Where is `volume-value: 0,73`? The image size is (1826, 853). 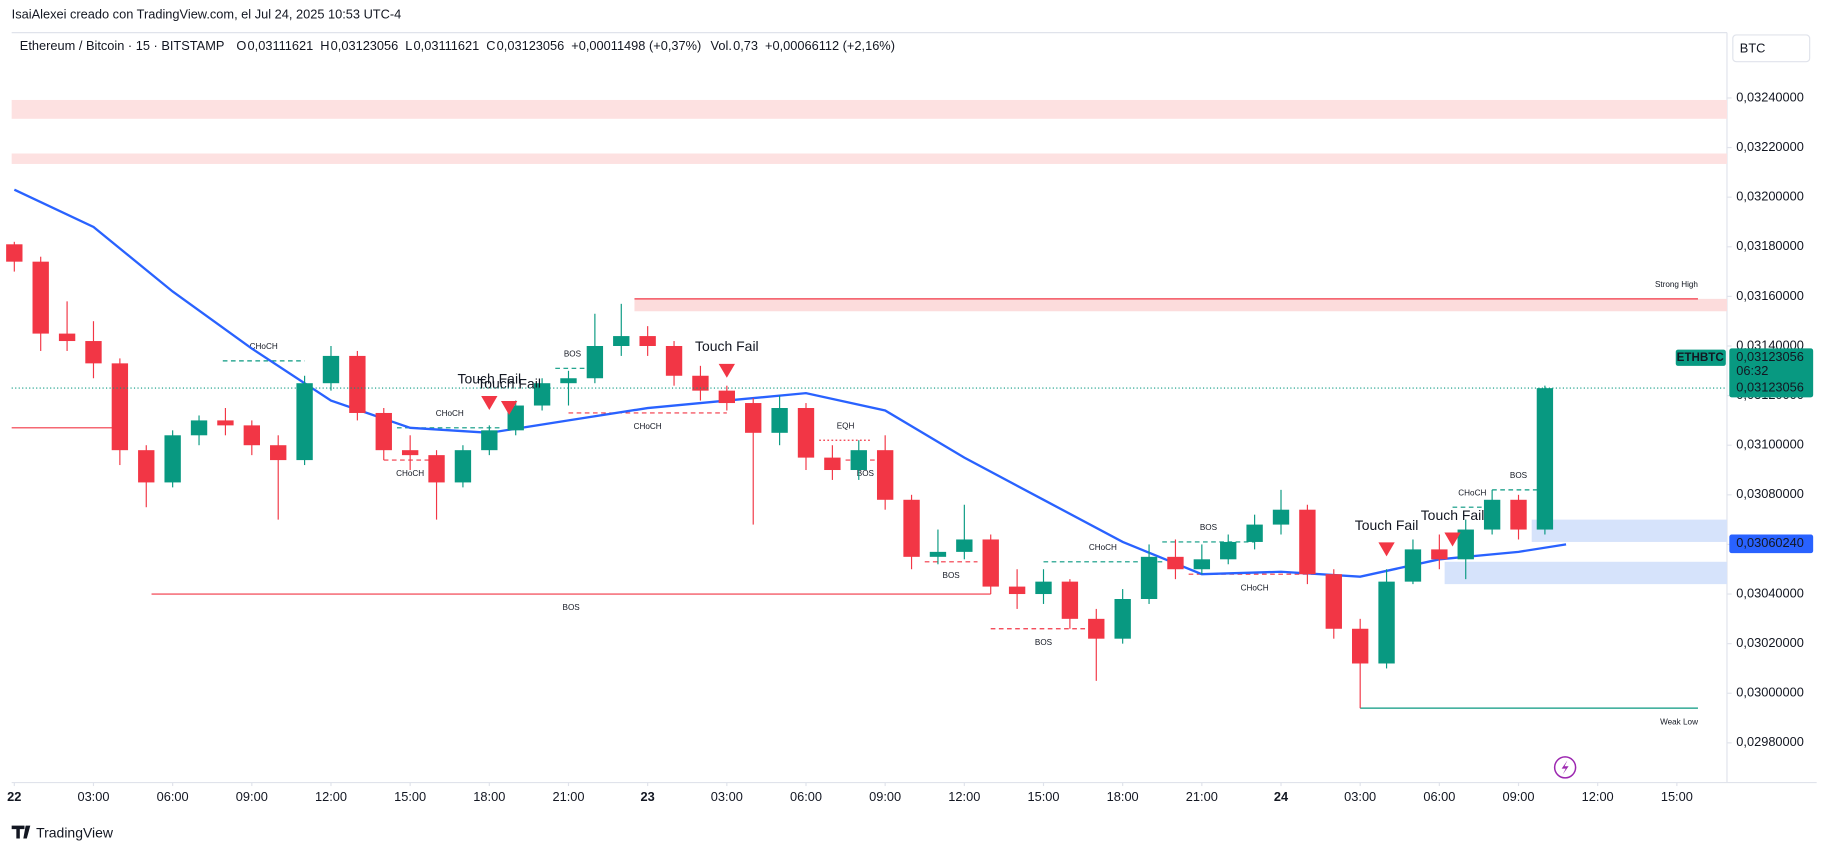 volume-value: 0,73 is located at coordinates (745, 45).